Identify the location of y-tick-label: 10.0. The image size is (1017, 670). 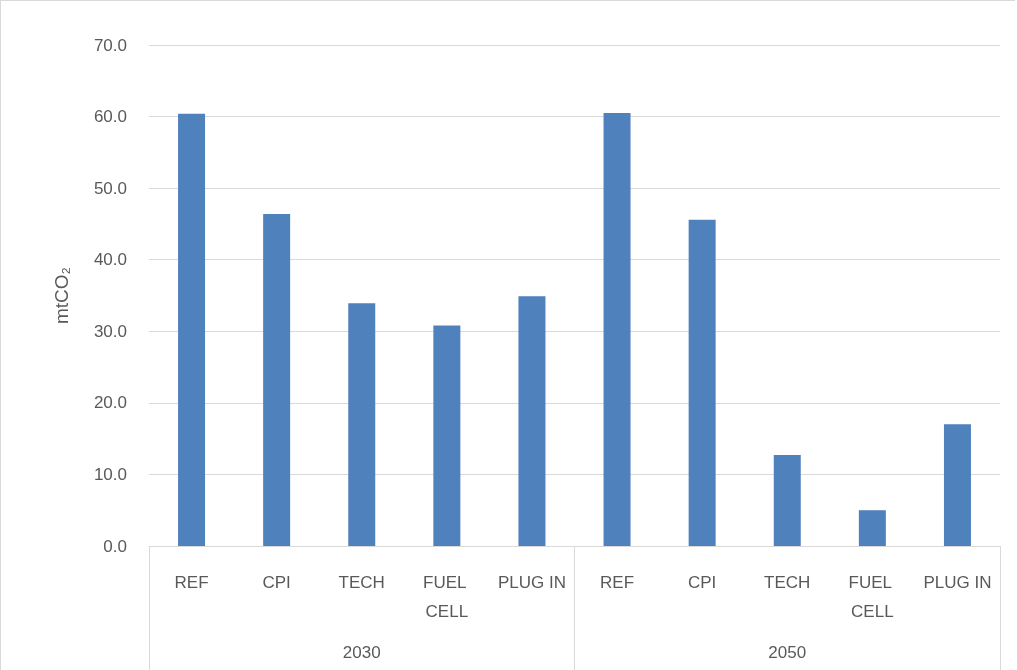
(110, 474).